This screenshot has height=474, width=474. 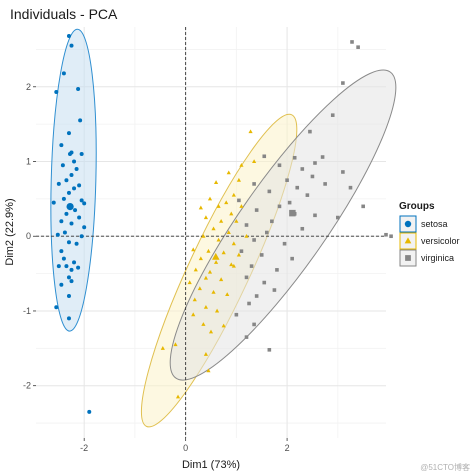 I want to click on setosa-ellipse, so click(x=73, y=180).